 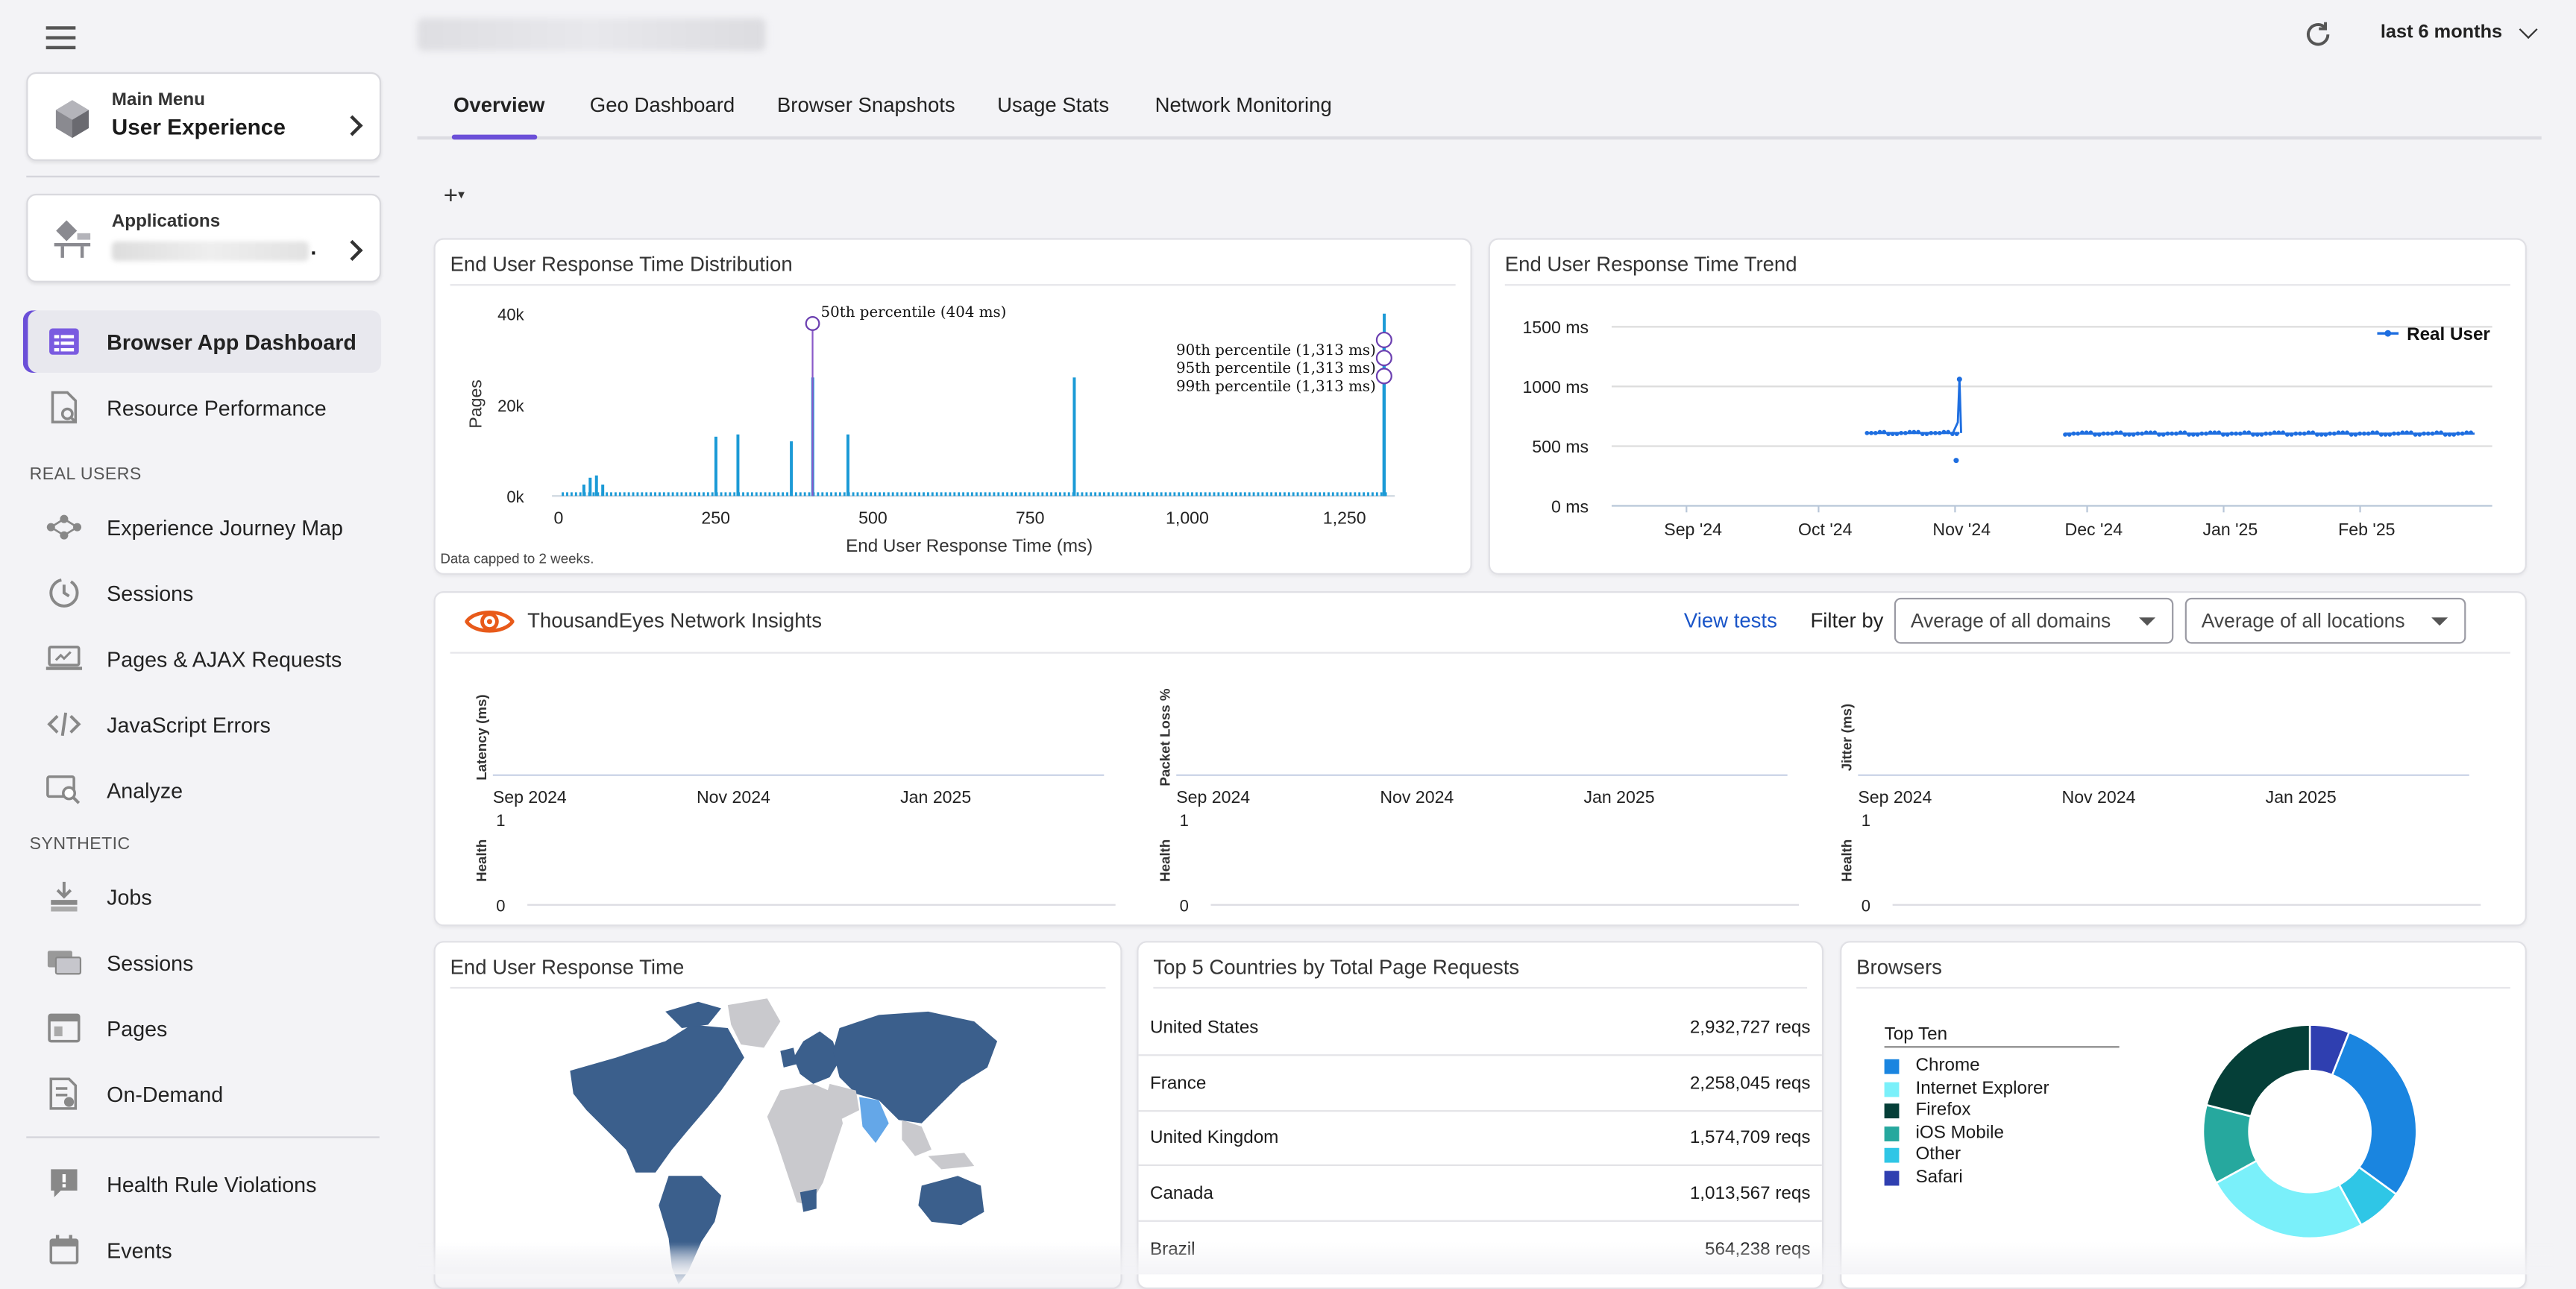 What do you see at coordinates (1967, 1089) in the screenshot?
I see `legend-item: Internet Explorer` at bounding box center [1967, 1089].